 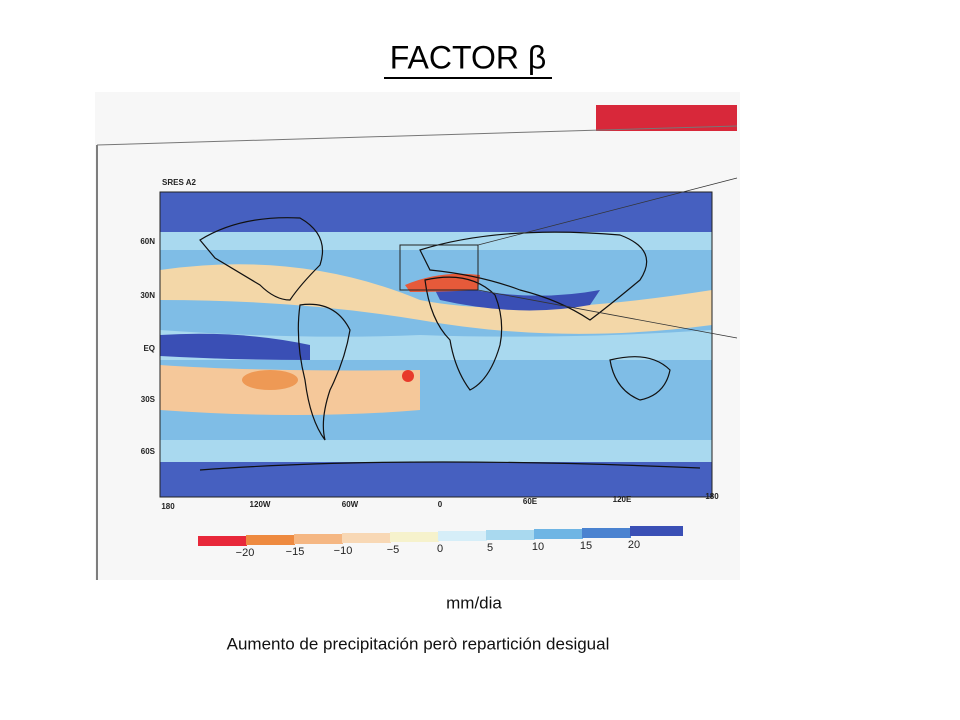 I want to click on colorbar-label: 10, so click(x=538, y=547).